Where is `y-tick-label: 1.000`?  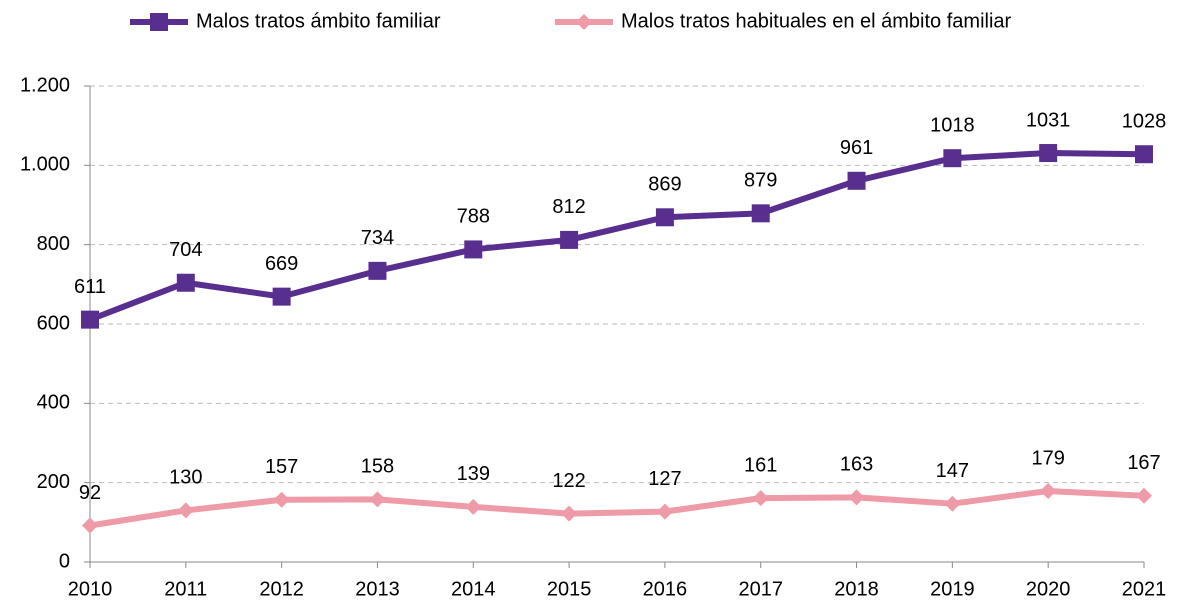
y-tick-label: 1.000 is located at coordinates (45, 165).